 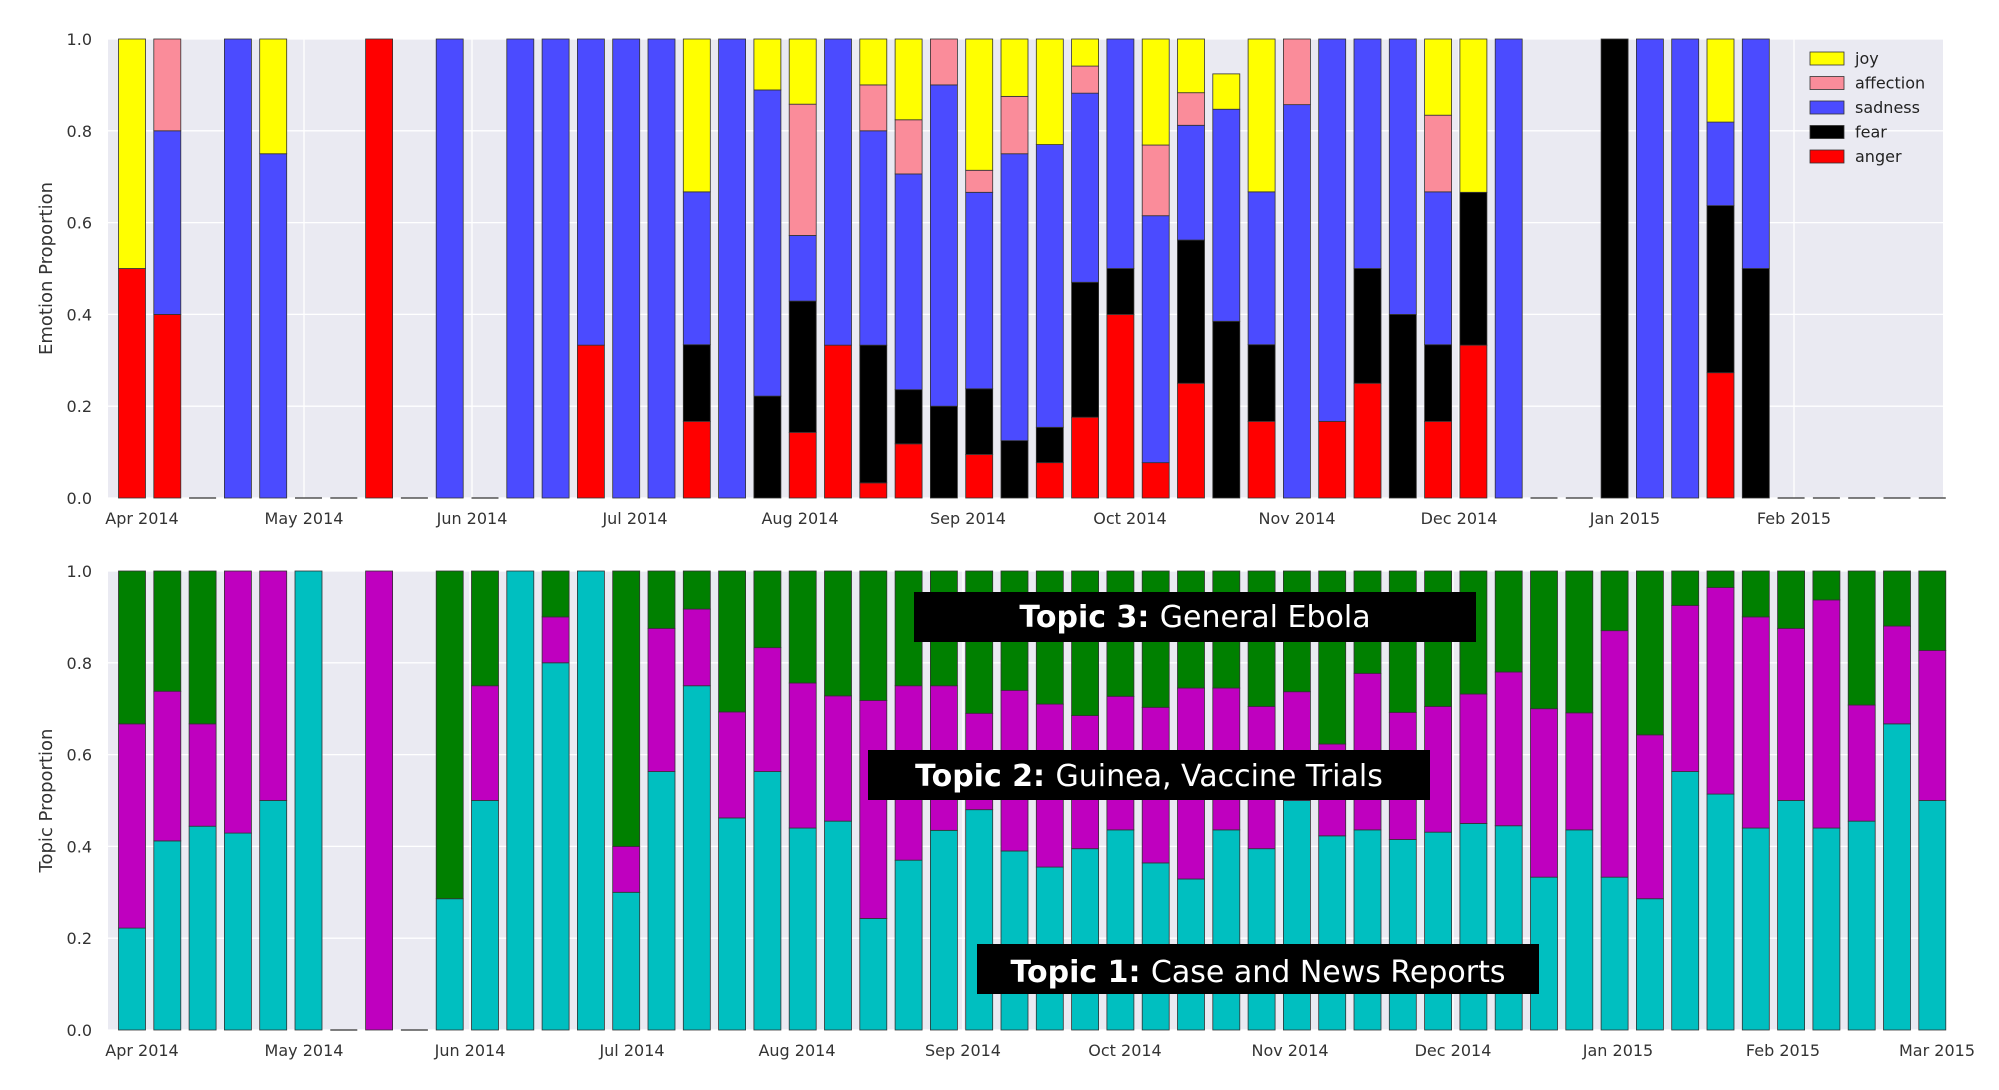 I want to click on legend-swatch-sadness, so click(x=1827, y=107).